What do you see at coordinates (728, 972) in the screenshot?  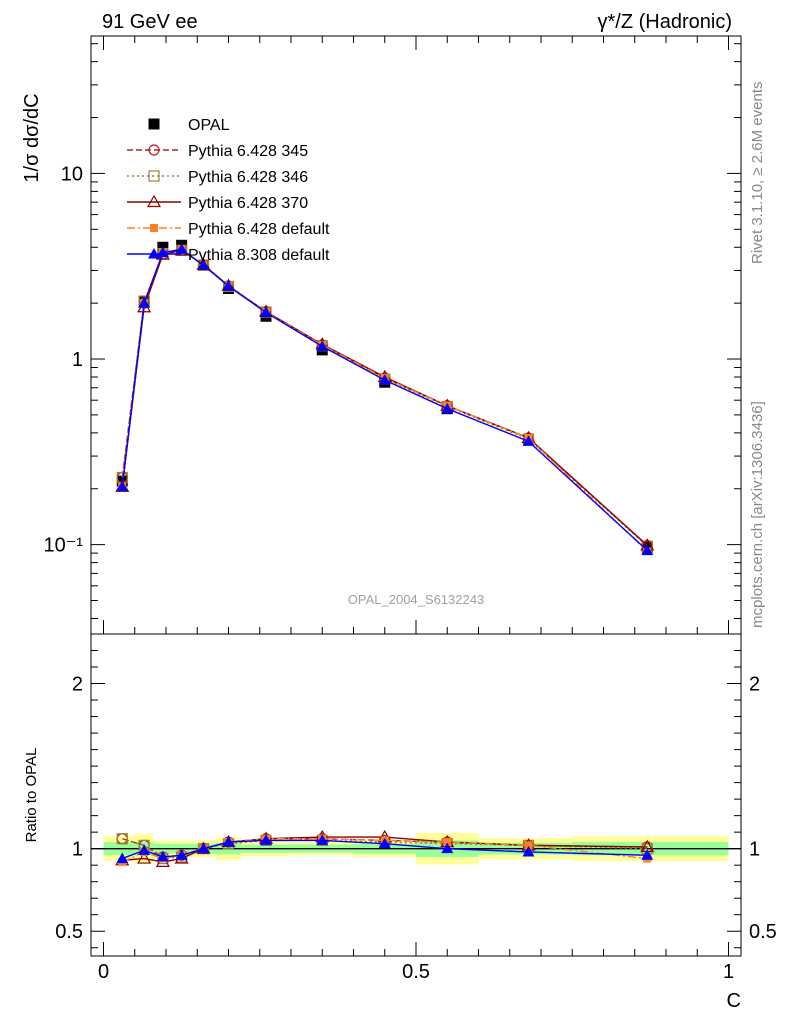 I see `x-tick-label: 1` at bounding box center [728, 972].